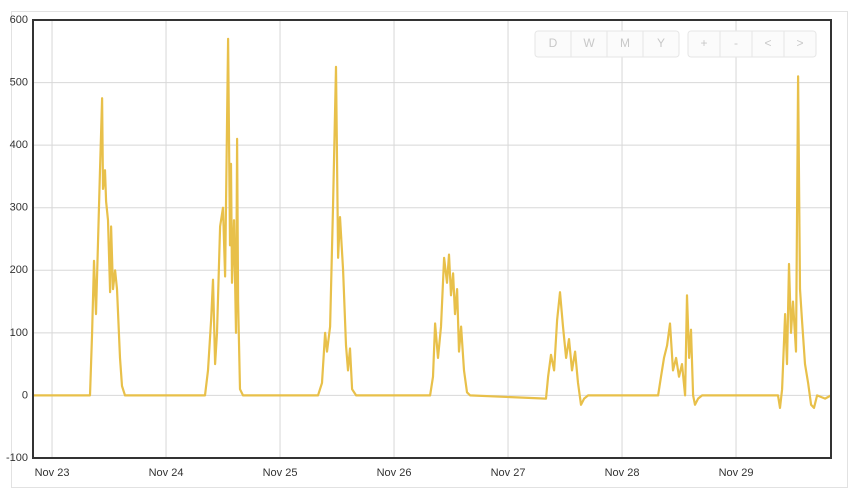 The height and width of the screenshot is (499, 858). What do you see at coordinates (280, 473) in the screenshot?
I see `x-tick-label: Nov 25` at bounding box center [280, 473].